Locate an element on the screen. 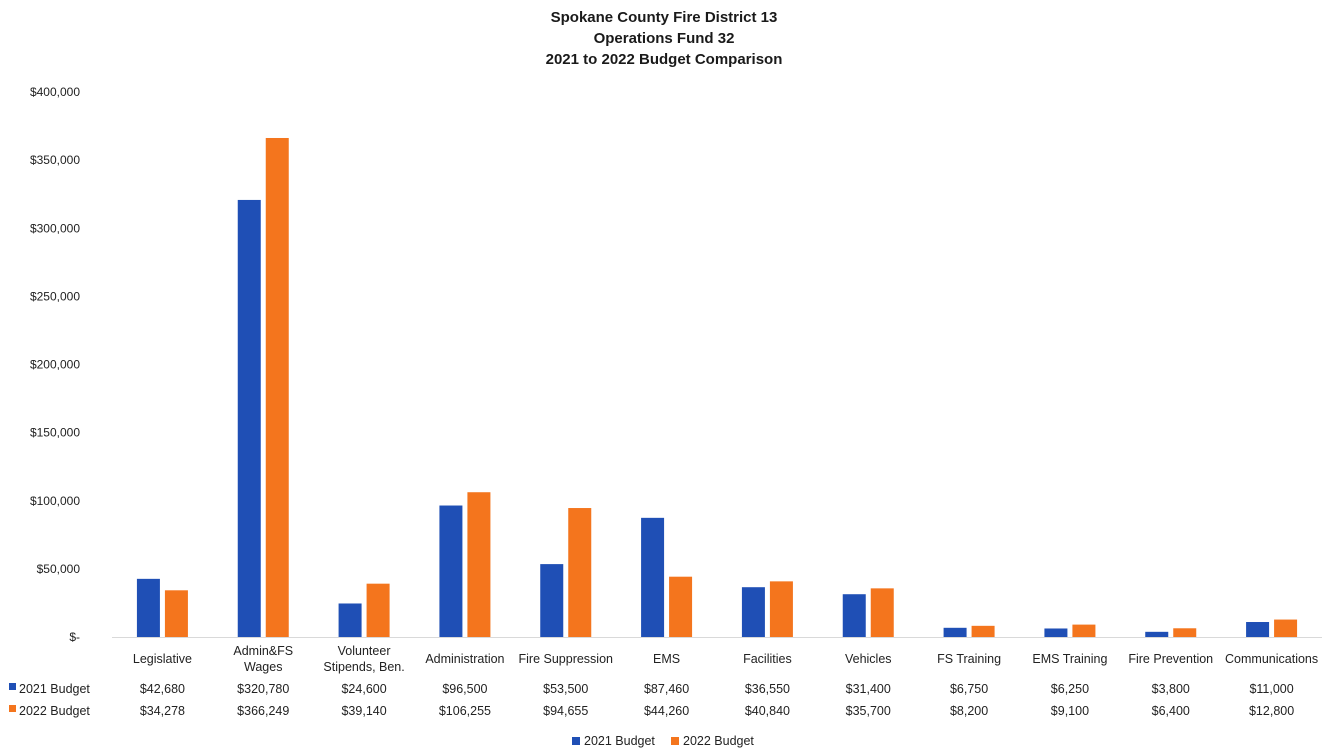  table-cell-1-7: $35,700 is located at coordinates (868, 711).